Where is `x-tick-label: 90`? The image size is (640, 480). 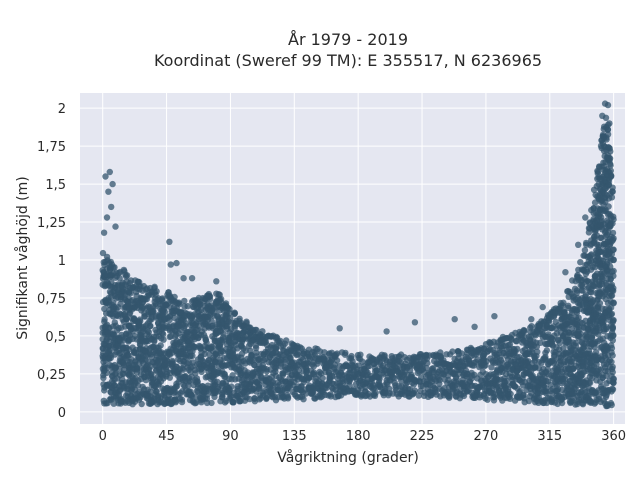 x-tick-label: 90 is located at coordinates (230, 436).